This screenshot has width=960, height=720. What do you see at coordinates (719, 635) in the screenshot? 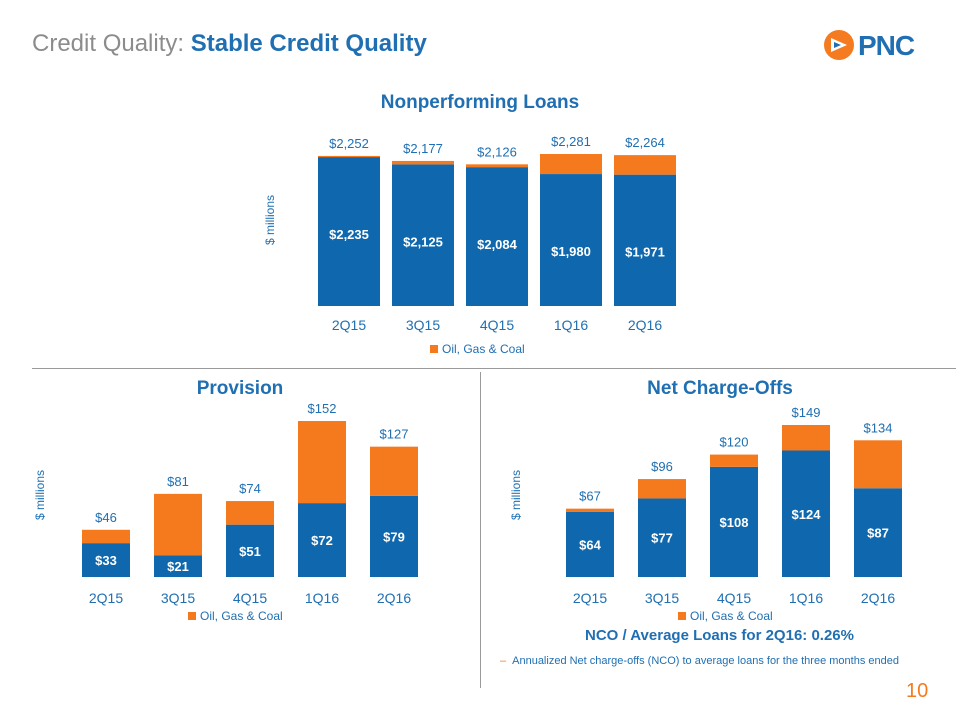
I see `nco-ratio-stat: NCO / Average Loans for 2Q16: 0.26%` at bounding box center [719, 635].